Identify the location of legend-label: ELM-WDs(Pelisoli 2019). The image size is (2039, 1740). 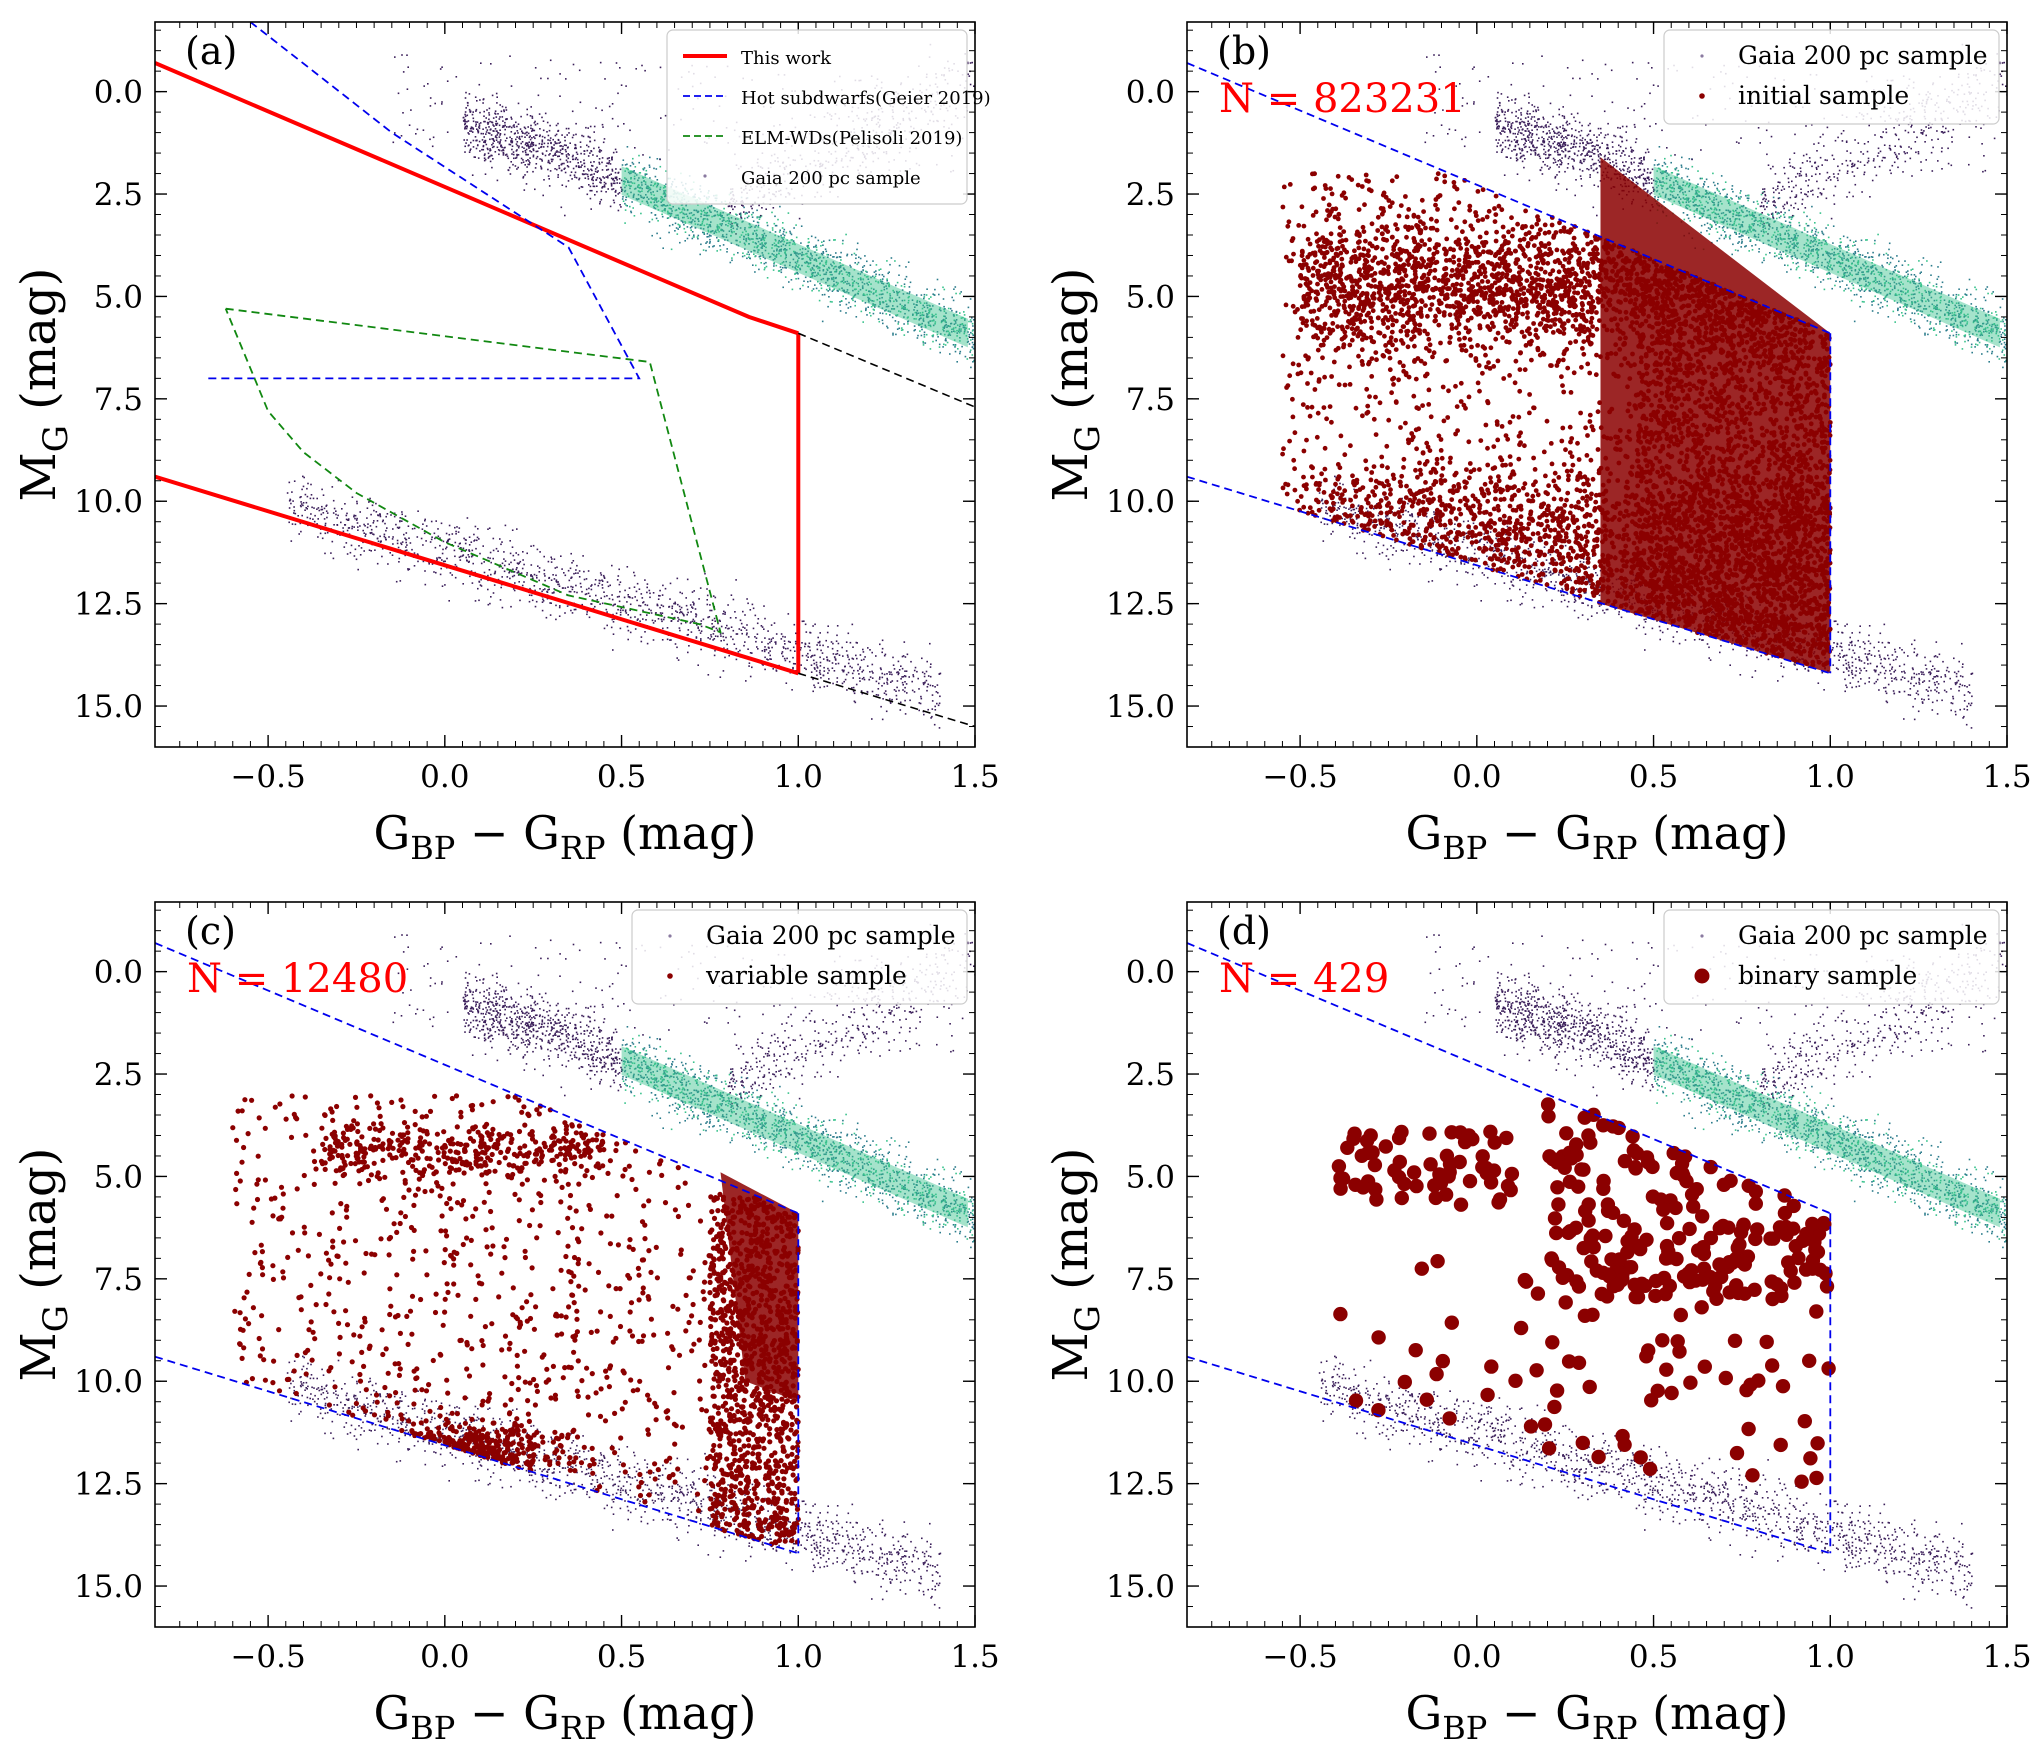
(851, 138).